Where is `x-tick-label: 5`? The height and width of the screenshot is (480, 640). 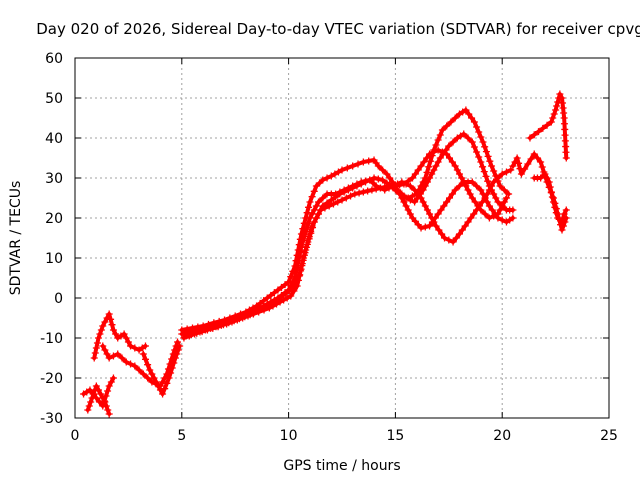
x-tick-label: 5 is located at coordinates (181, 436).